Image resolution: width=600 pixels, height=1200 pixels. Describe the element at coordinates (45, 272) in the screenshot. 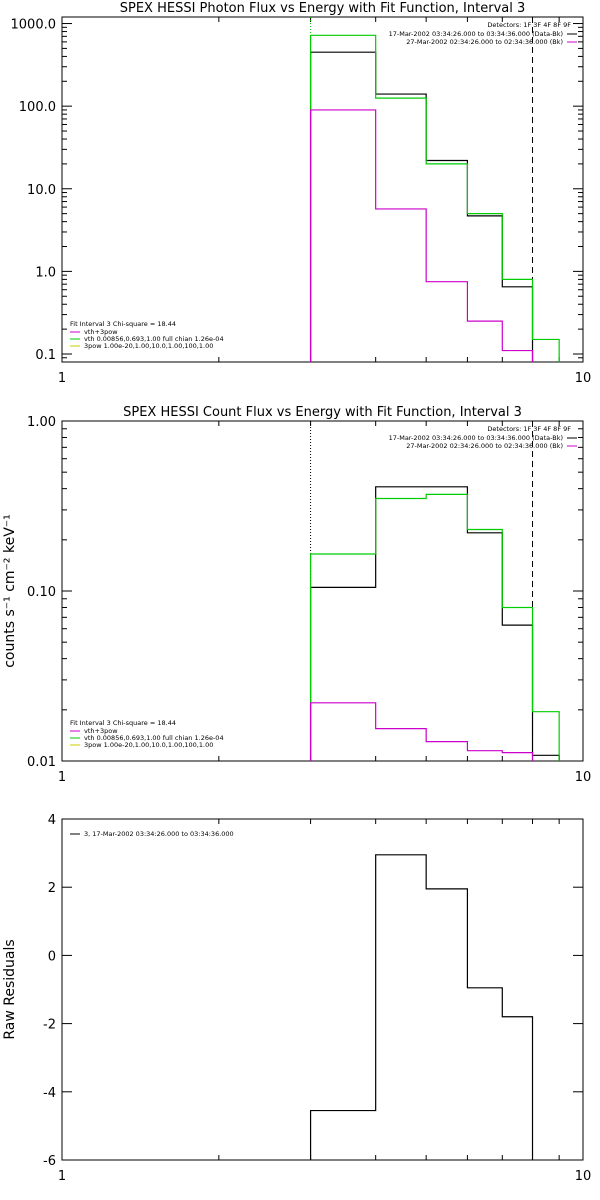

I see `y-tick-label: 1.0` at that location.